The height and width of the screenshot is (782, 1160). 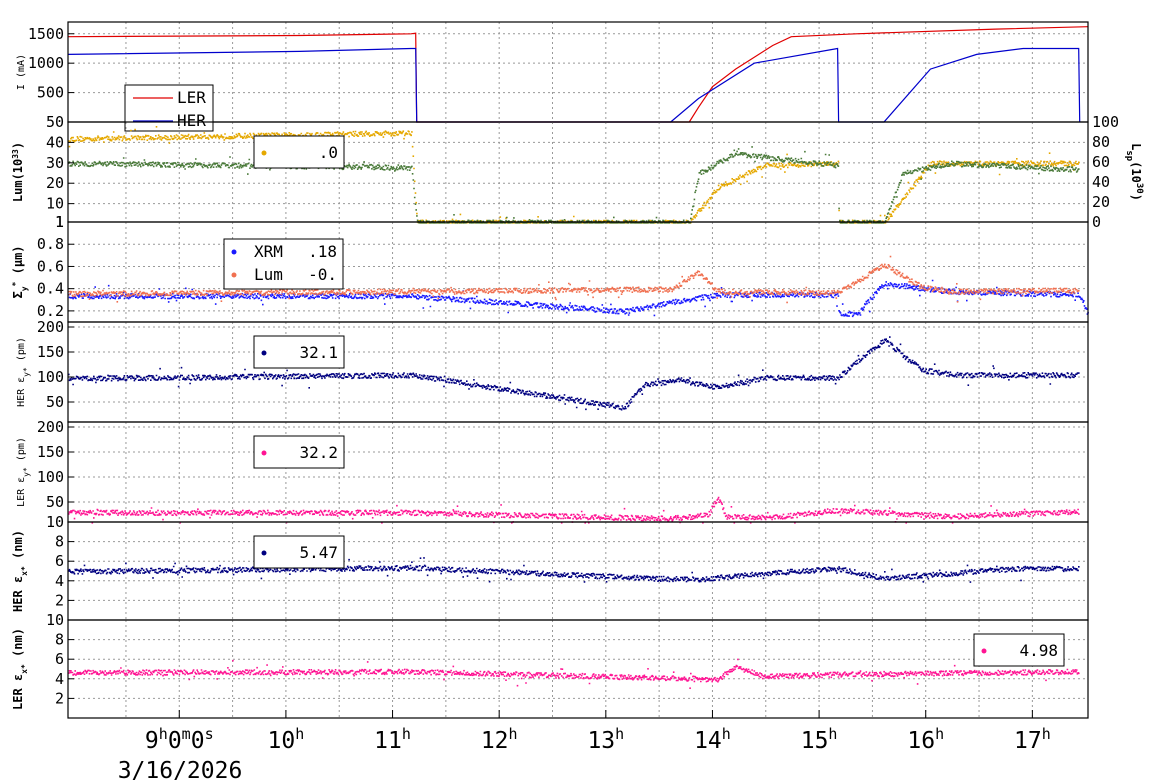 I want to click on y-label-sup: 33, so click(x=15, y=154).